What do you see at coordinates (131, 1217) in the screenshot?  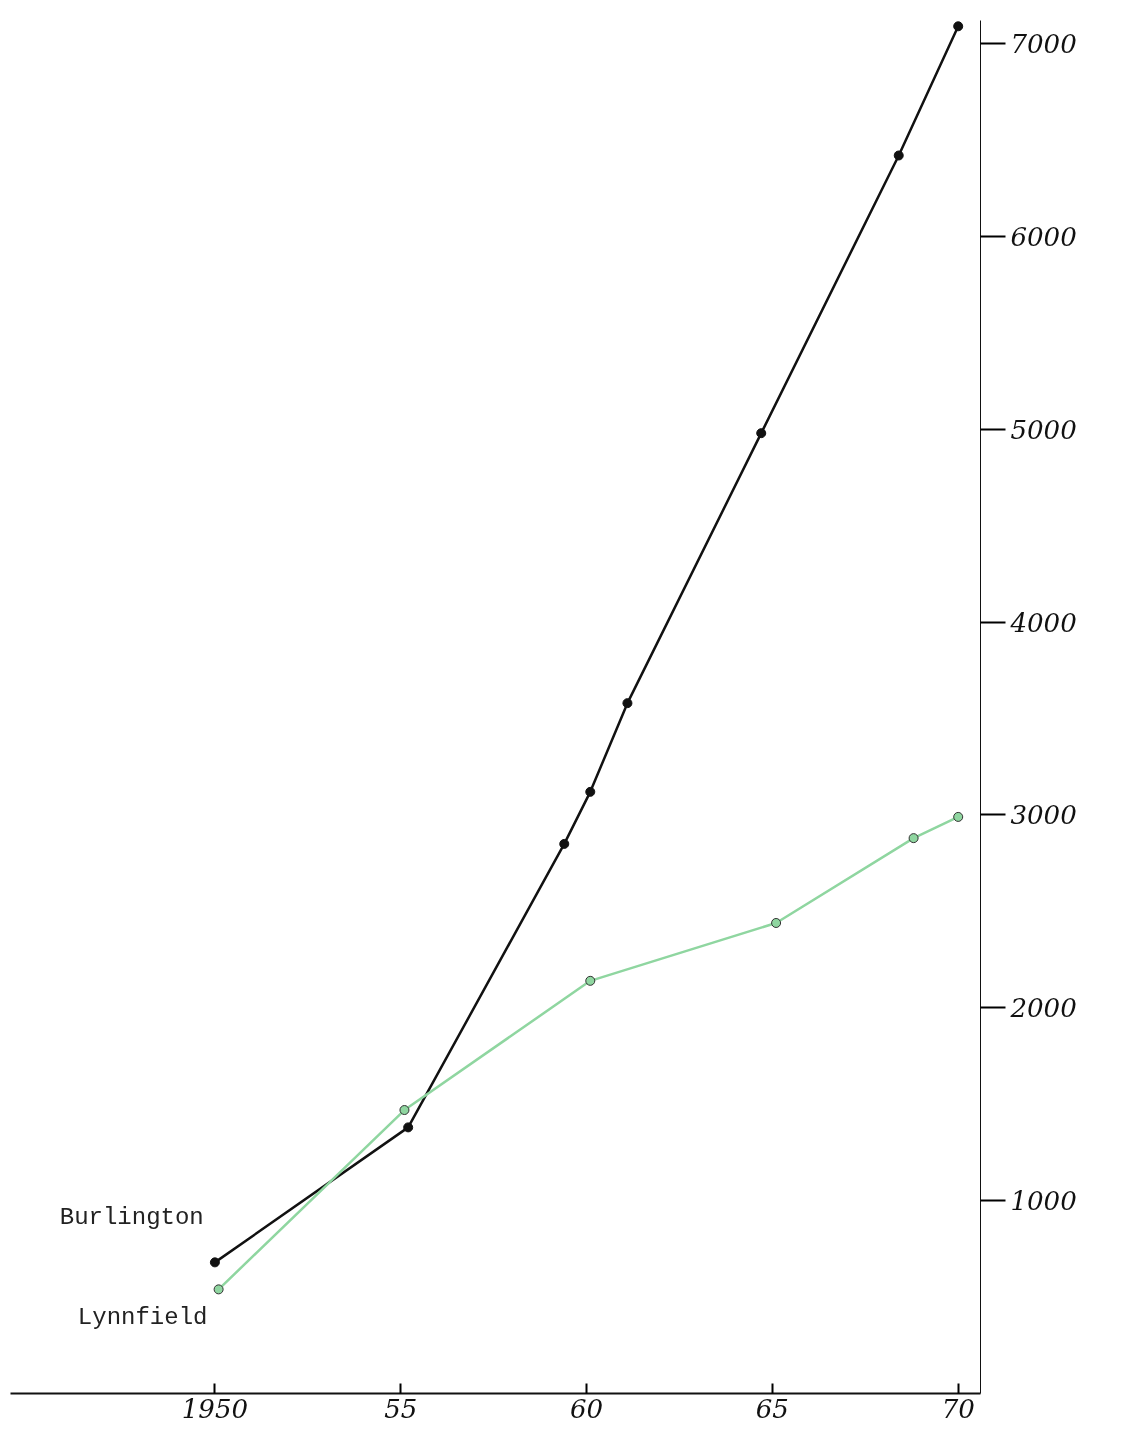 I see `series-label: Burlington` at bounding box center [131, 1217].